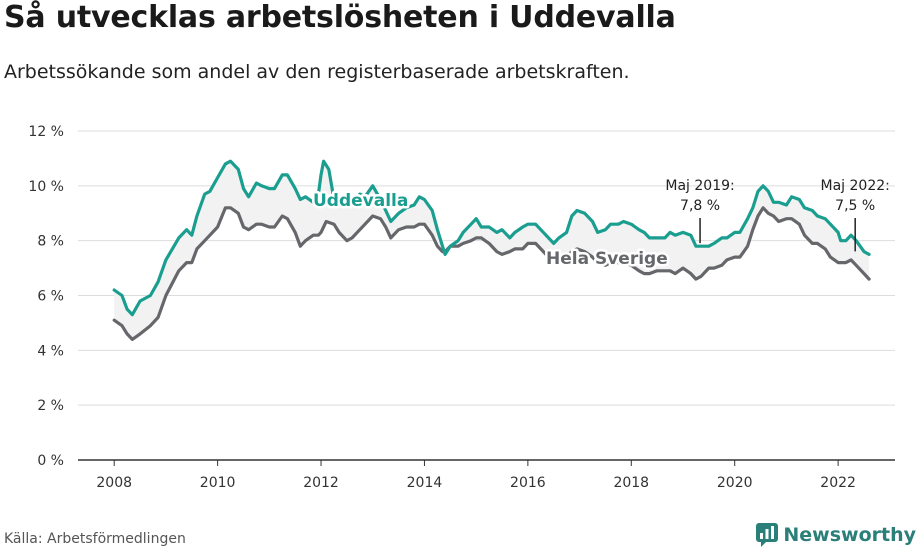 The height and width of the screenshot is (552, 920). I want to click on y-tick-label: 4 %, so click(50, 351).